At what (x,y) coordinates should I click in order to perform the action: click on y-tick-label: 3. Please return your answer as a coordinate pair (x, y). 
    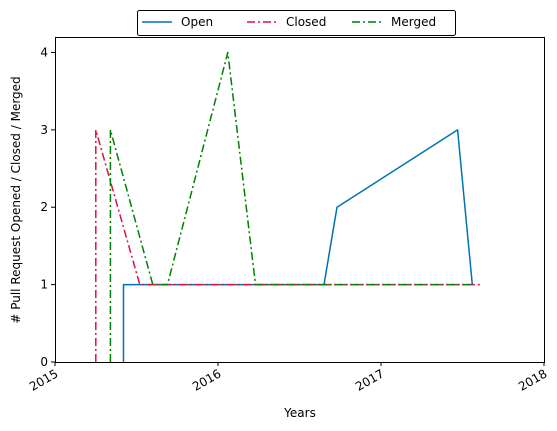
    Looking at the image, I should click on (44, 130).